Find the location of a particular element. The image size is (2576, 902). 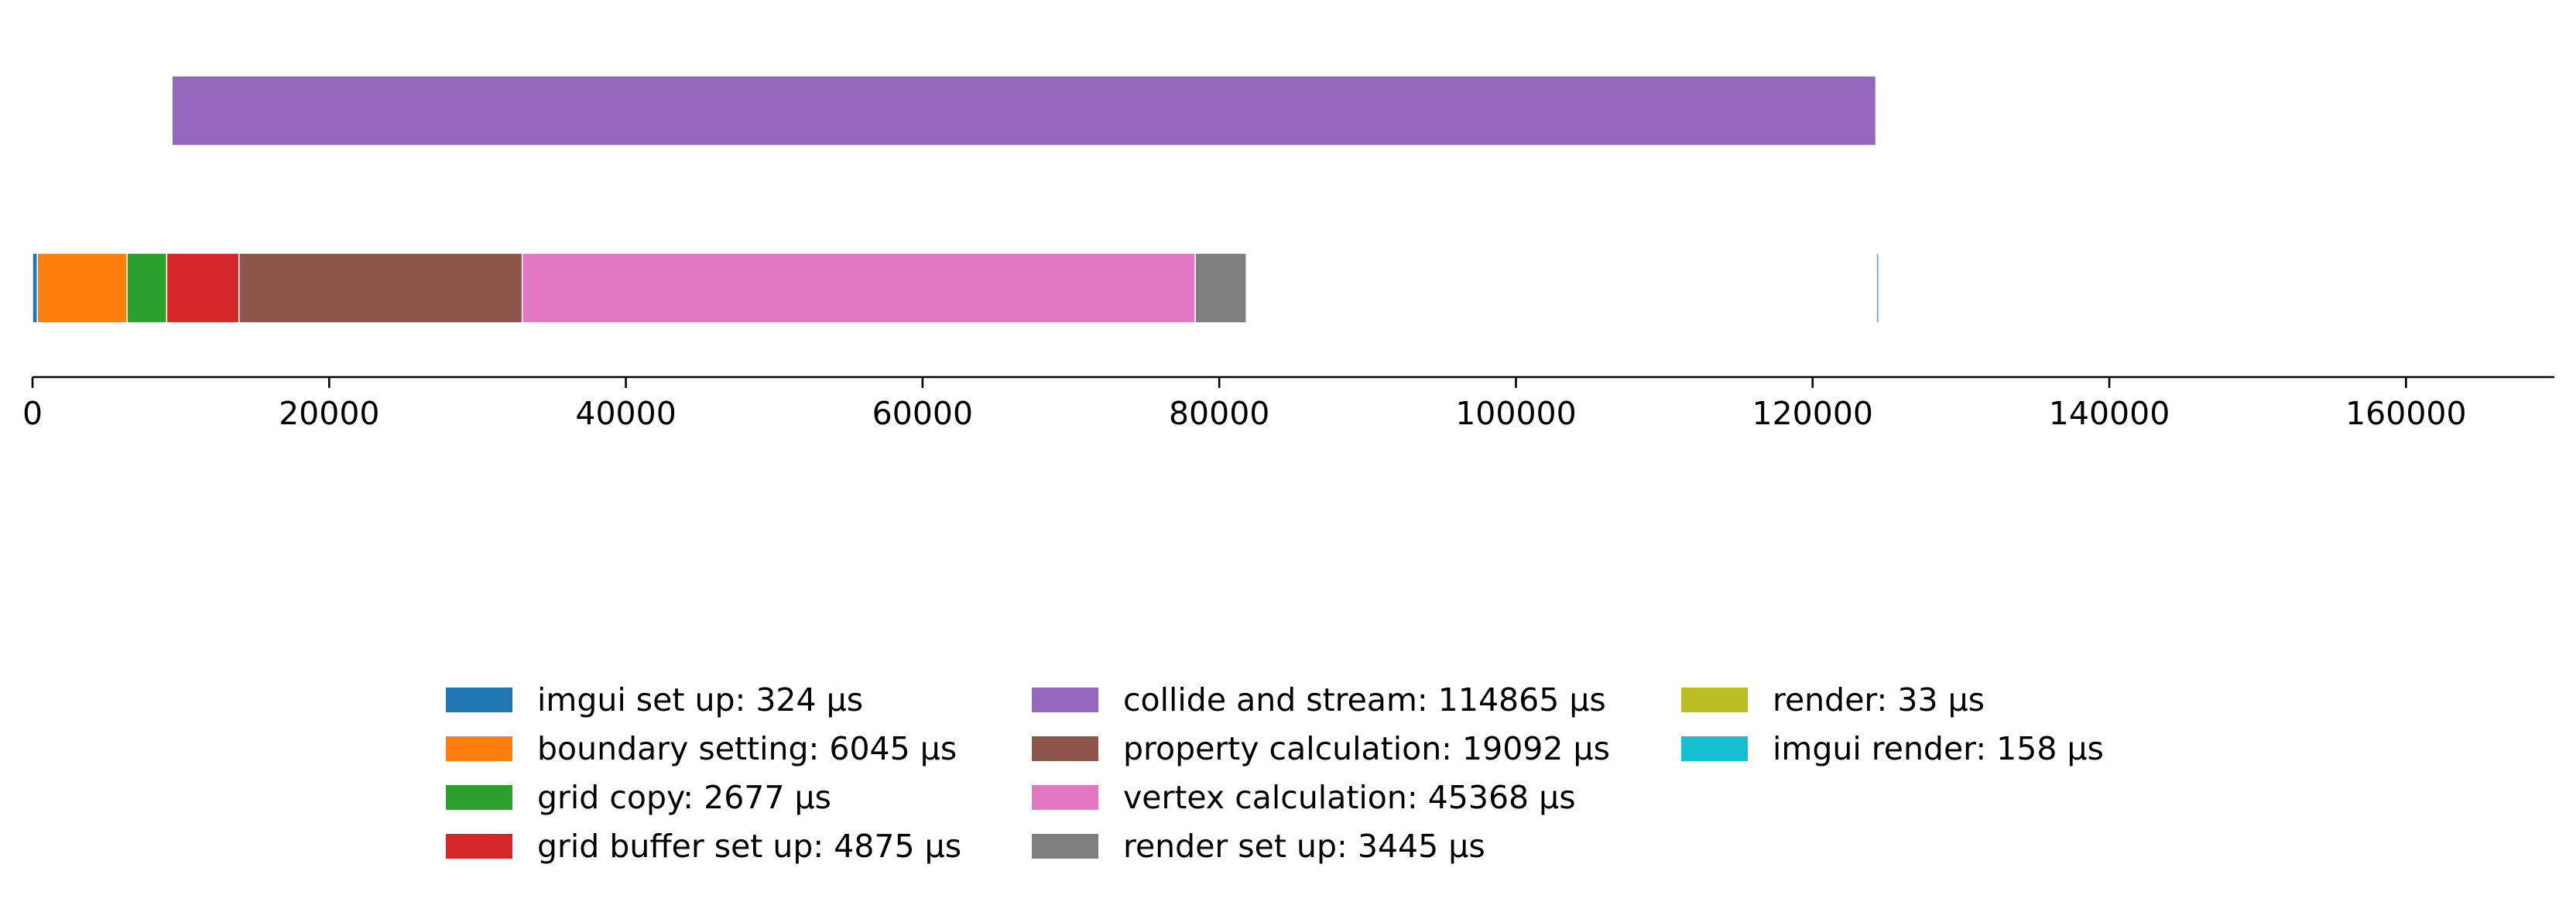

legend-label: boundary setting: 6045 µs is located at coordinates (747, 748).